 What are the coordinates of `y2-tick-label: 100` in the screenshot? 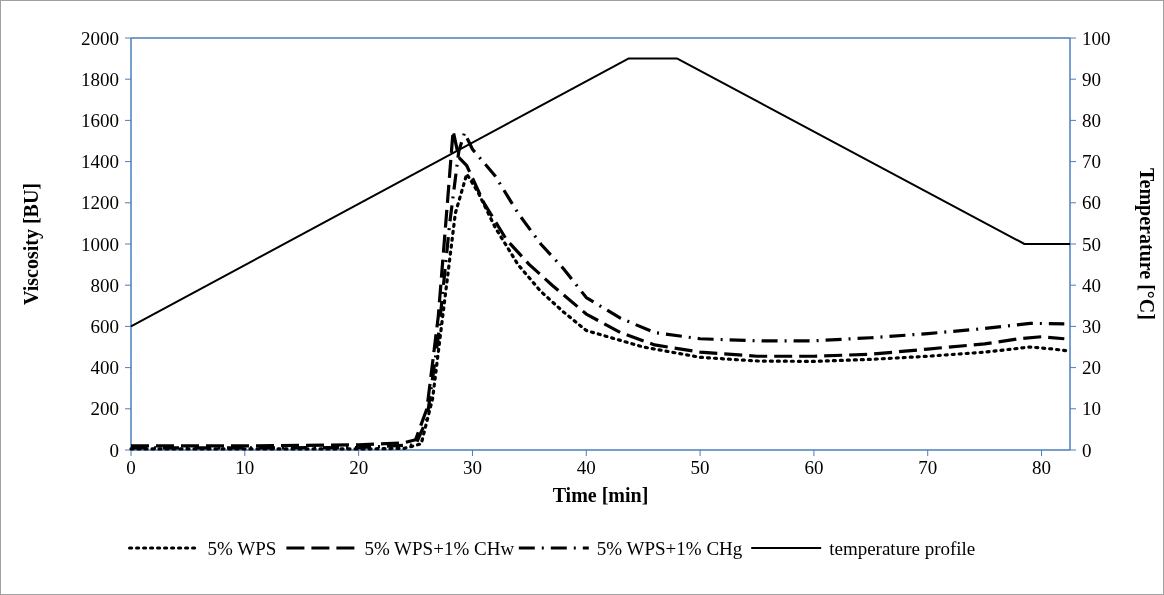 It's located at (1096, 38).